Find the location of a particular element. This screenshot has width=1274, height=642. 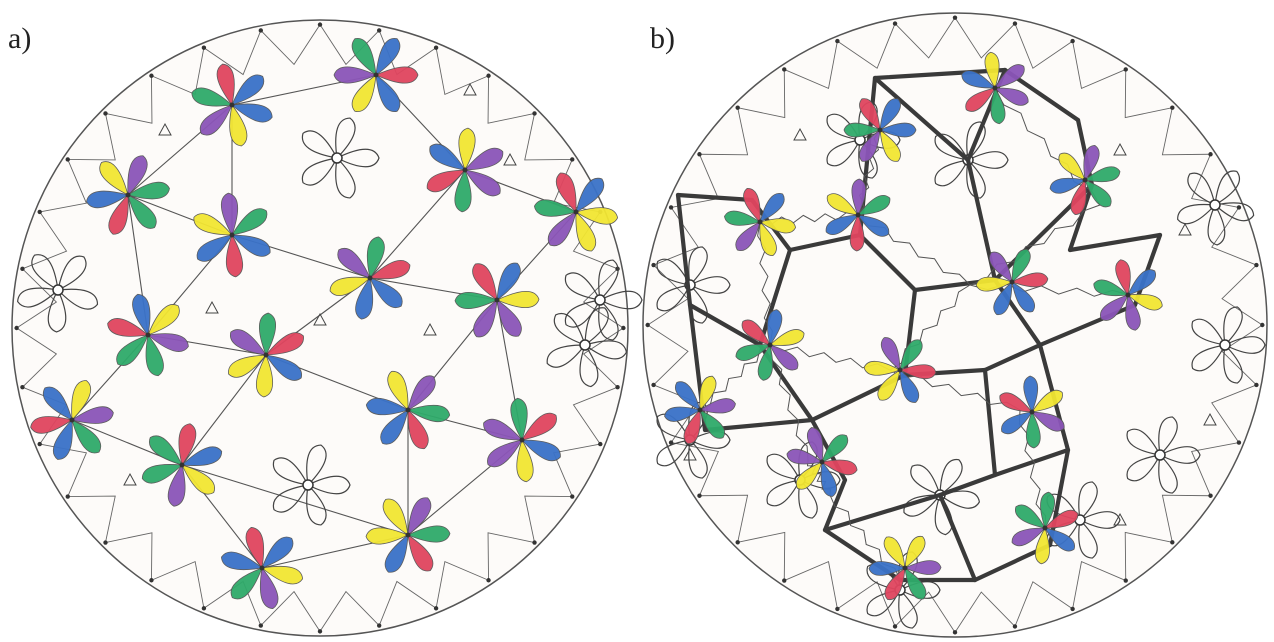

panel-b-label: b) is located at coordinates (662, 38).